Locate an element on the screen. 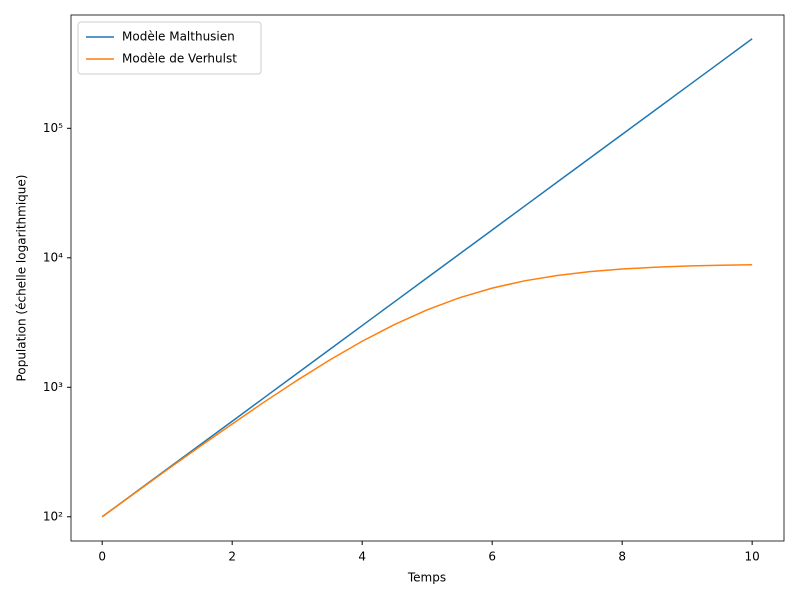 The image size is (800, 604). x-tick-label: 0 is located at coordinates (102, 557).